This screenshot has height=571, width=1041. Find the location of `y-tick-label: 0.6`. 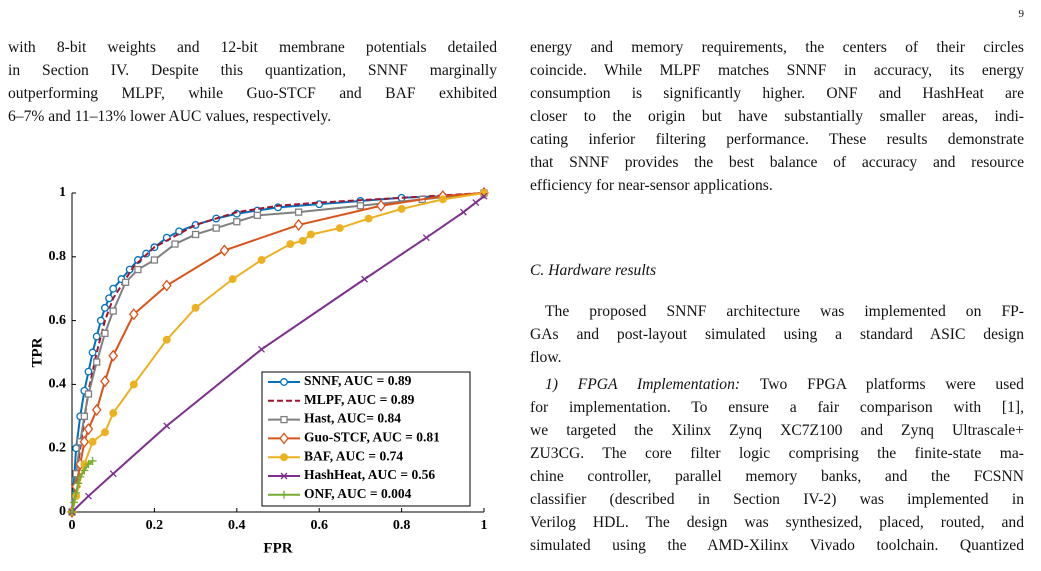

y-tick-label: 0.6 is located at coordinates (58, 320).